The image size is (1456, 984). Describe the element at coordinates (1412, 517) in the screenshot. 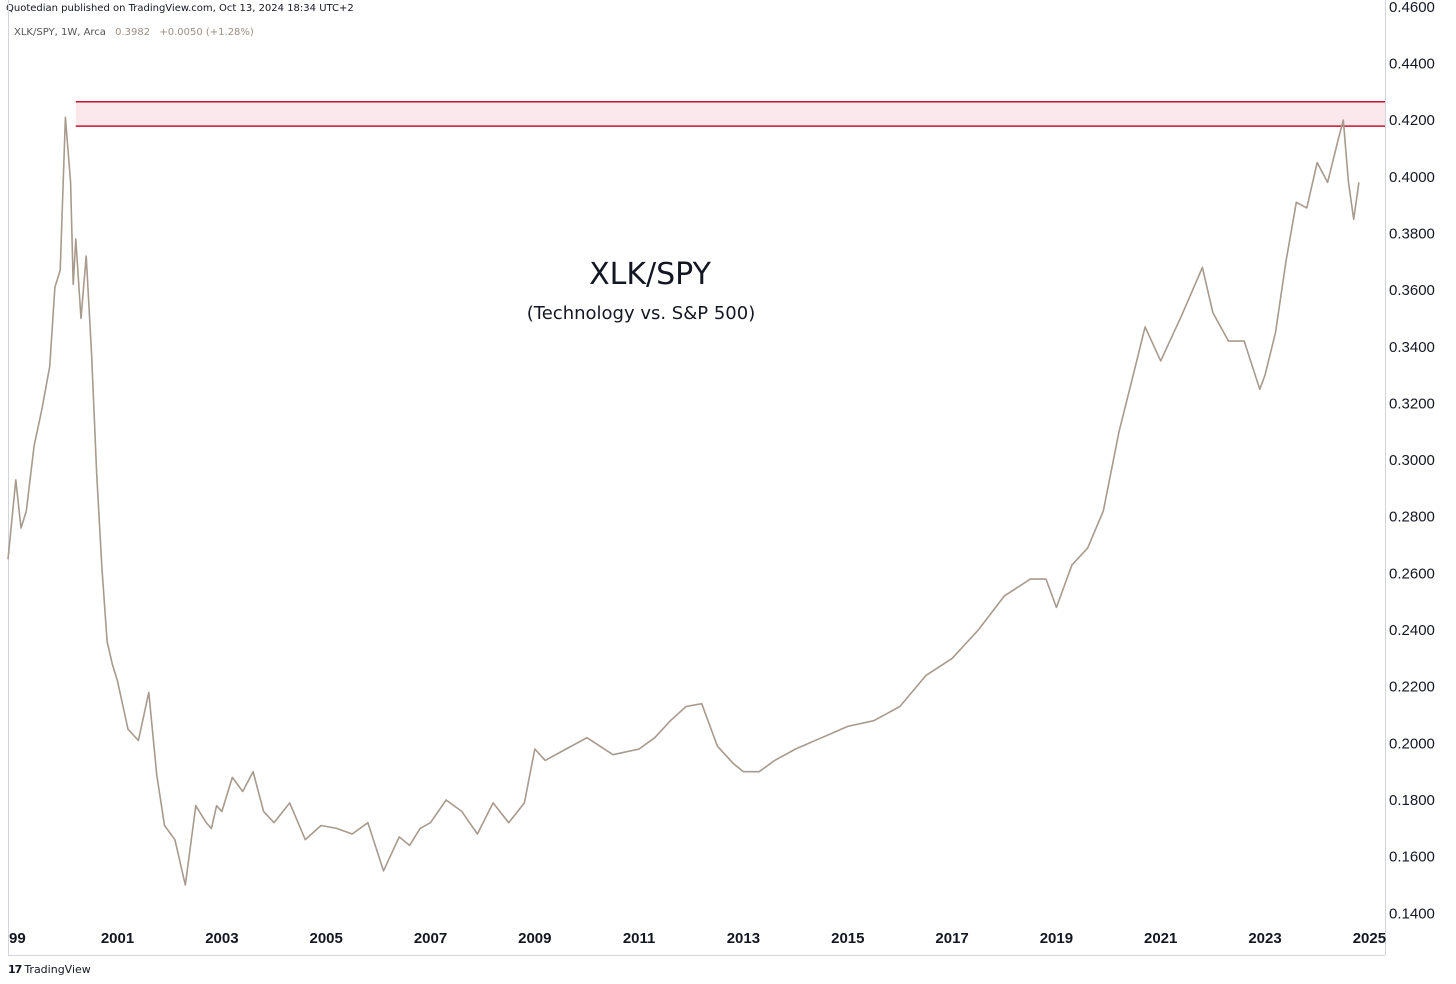

I see `y-tick-label: 0.2800` at that location.